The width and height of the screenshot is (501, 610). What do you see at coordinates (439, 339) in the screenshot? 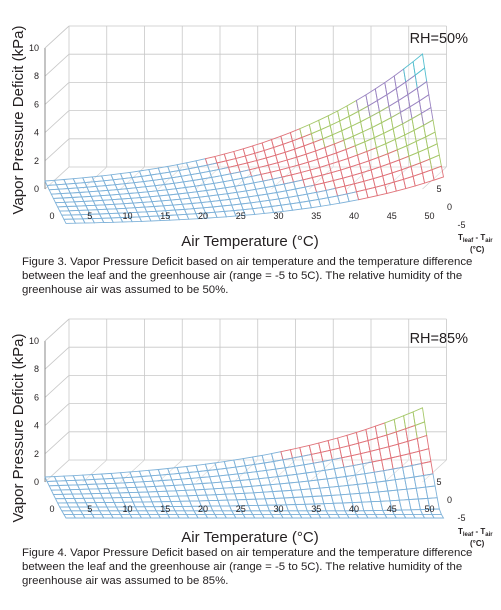
I see `rh-label: RH=85%` at bounding box center [439, 339].